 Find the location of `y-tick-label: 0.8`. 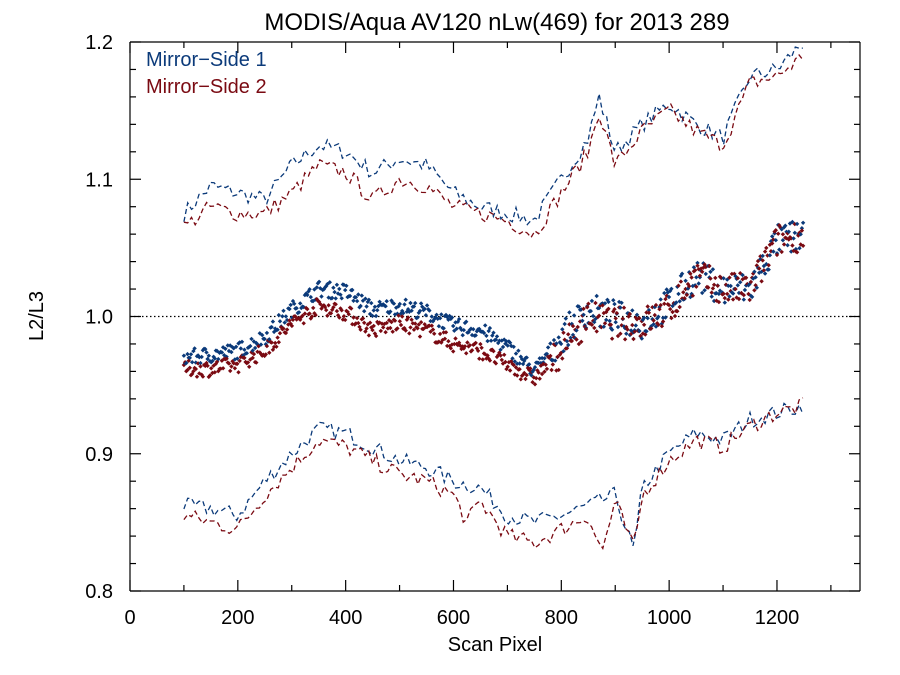

y-tick-label: 0.8 is located at coordinates (99, 592).